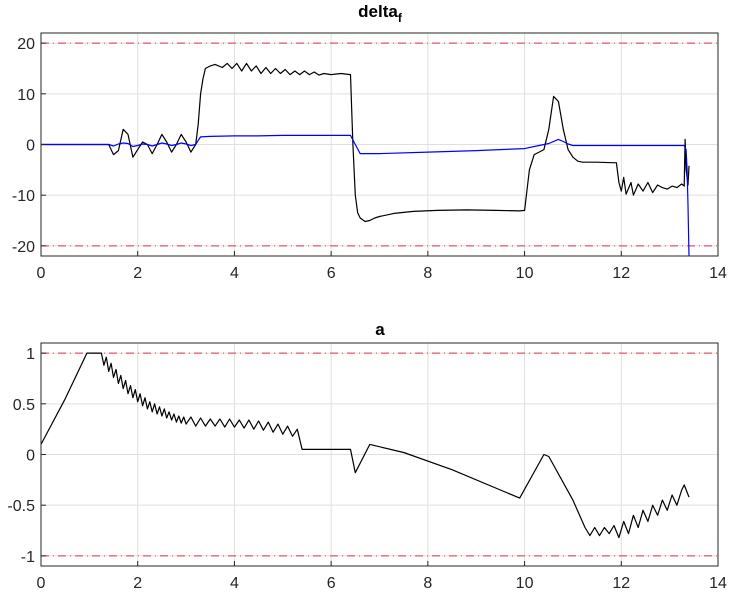 The width and height of the screenshot is (731, 595). Describe the element at coordinates (621, 583) in the screenshot. I see `a-x-tick-label: 12` at that location.